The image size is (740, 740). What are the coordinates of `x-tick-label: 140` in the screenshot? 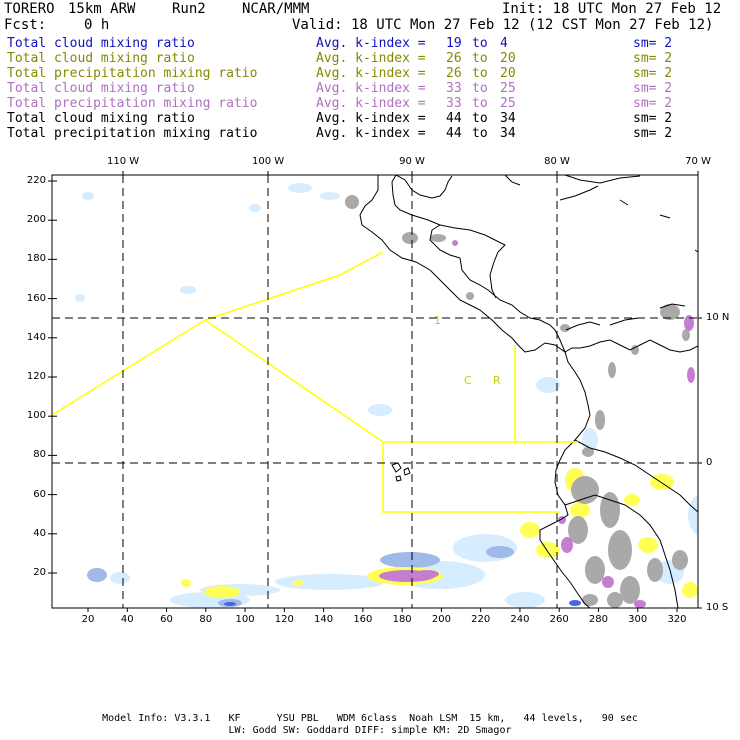 It's located at (324, 619).